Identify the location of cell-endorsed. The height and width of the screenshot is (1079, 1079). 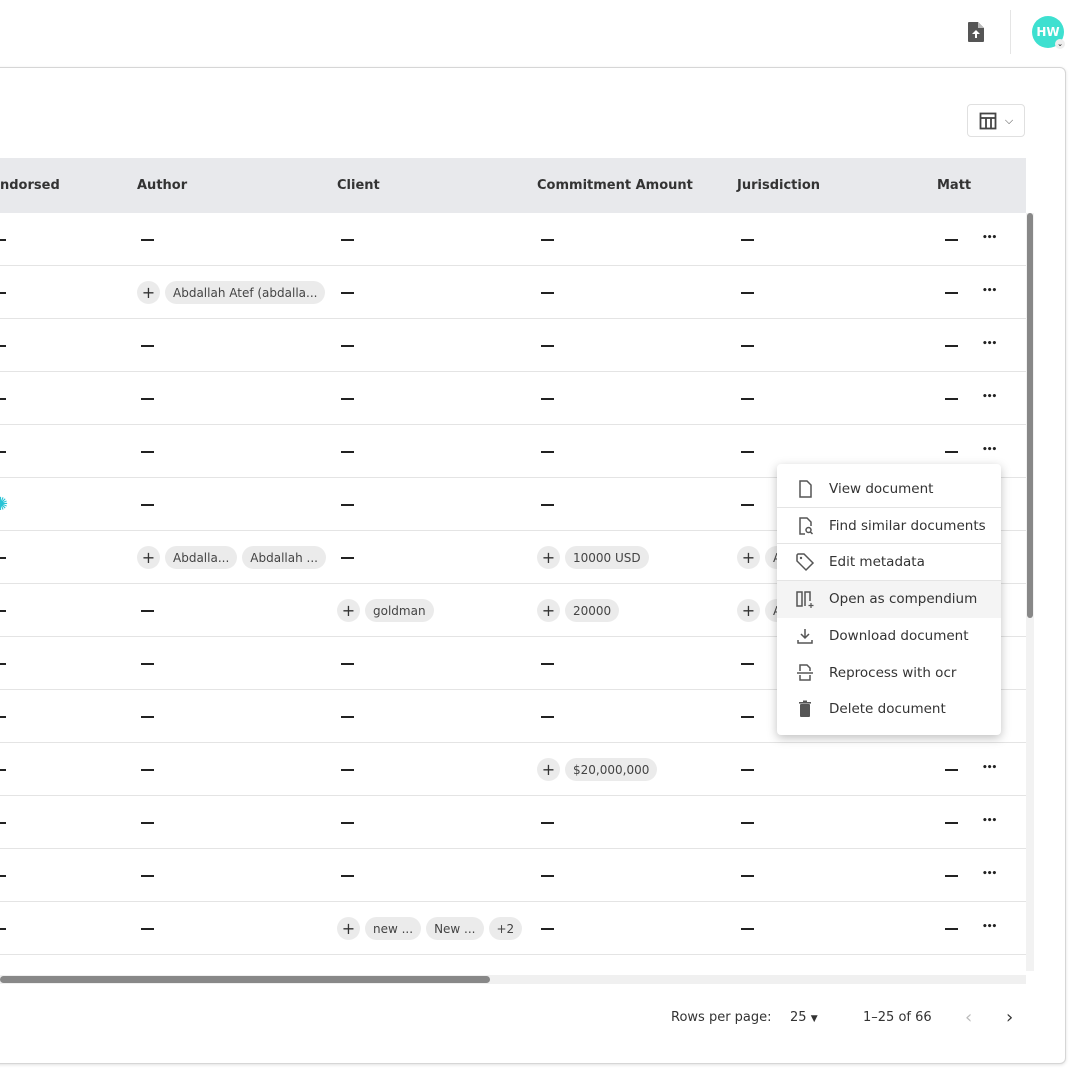
(3, 822).